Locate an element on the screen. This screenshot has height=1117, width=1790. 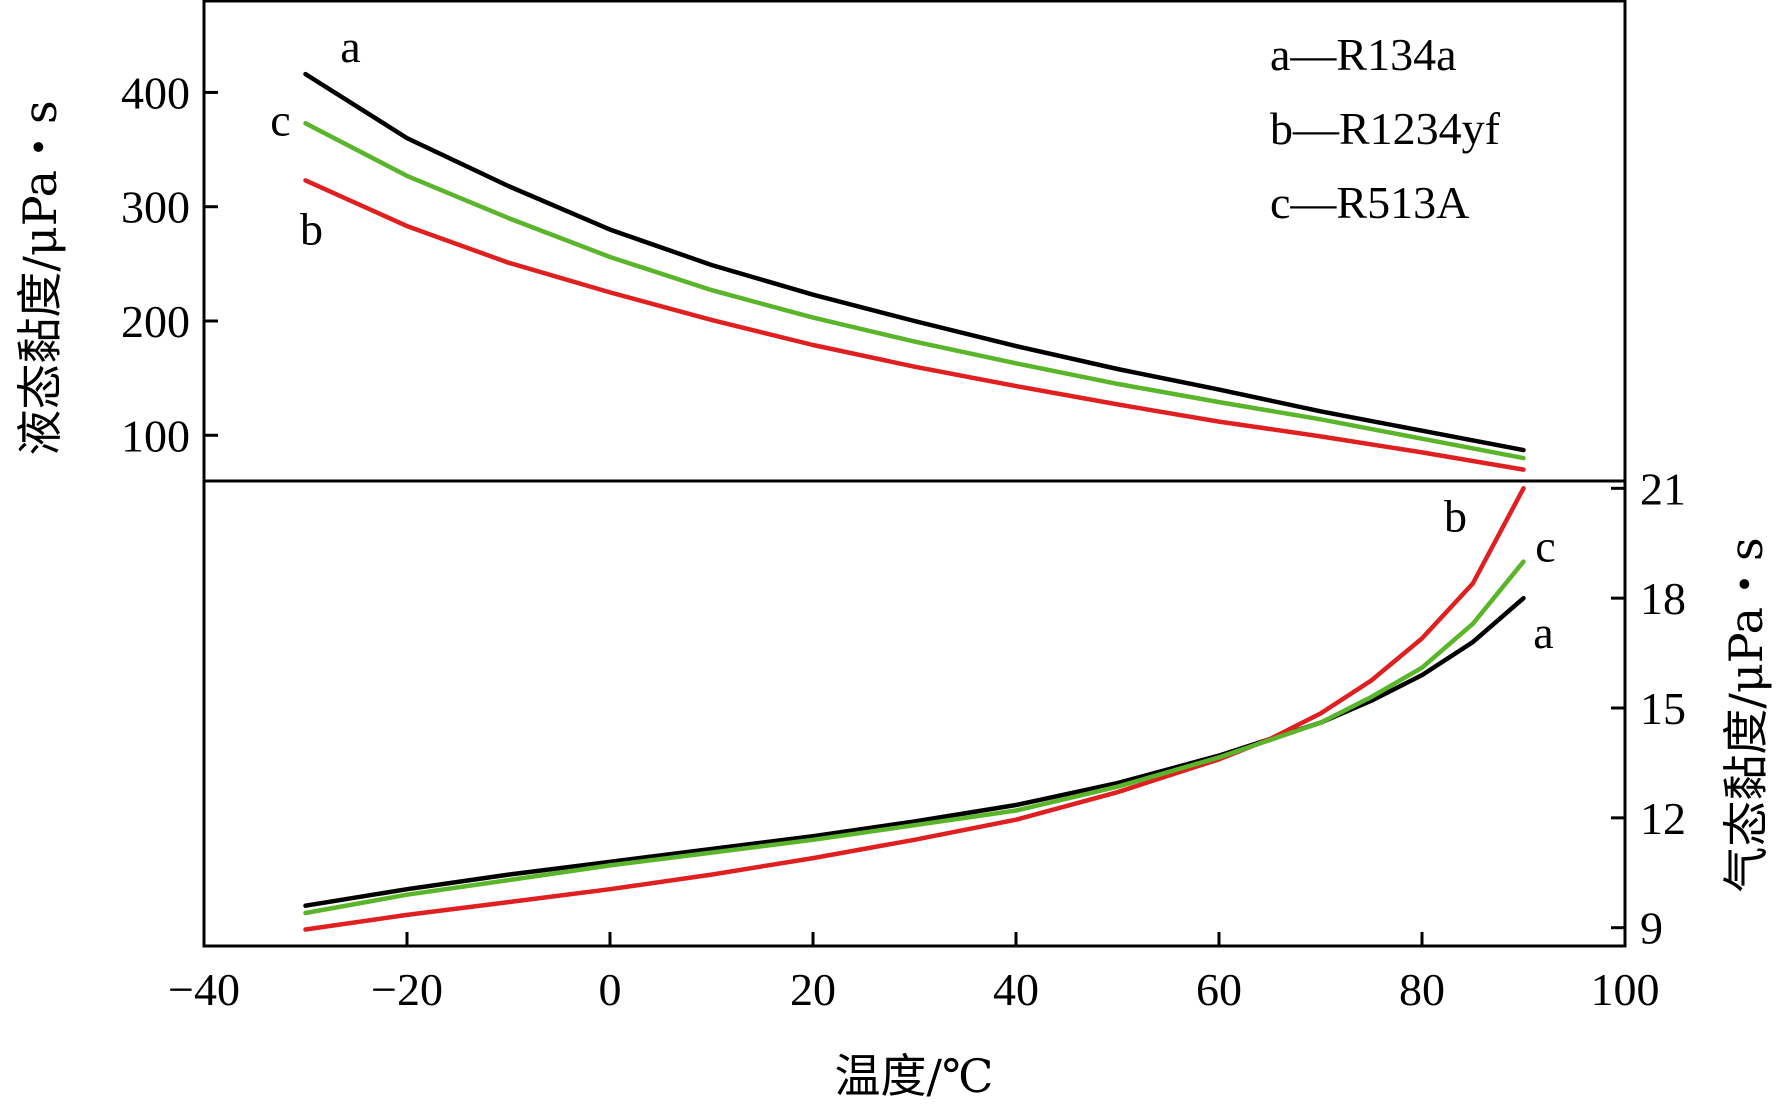
x-tick-label: −40 is located at coordinates (204, 989).